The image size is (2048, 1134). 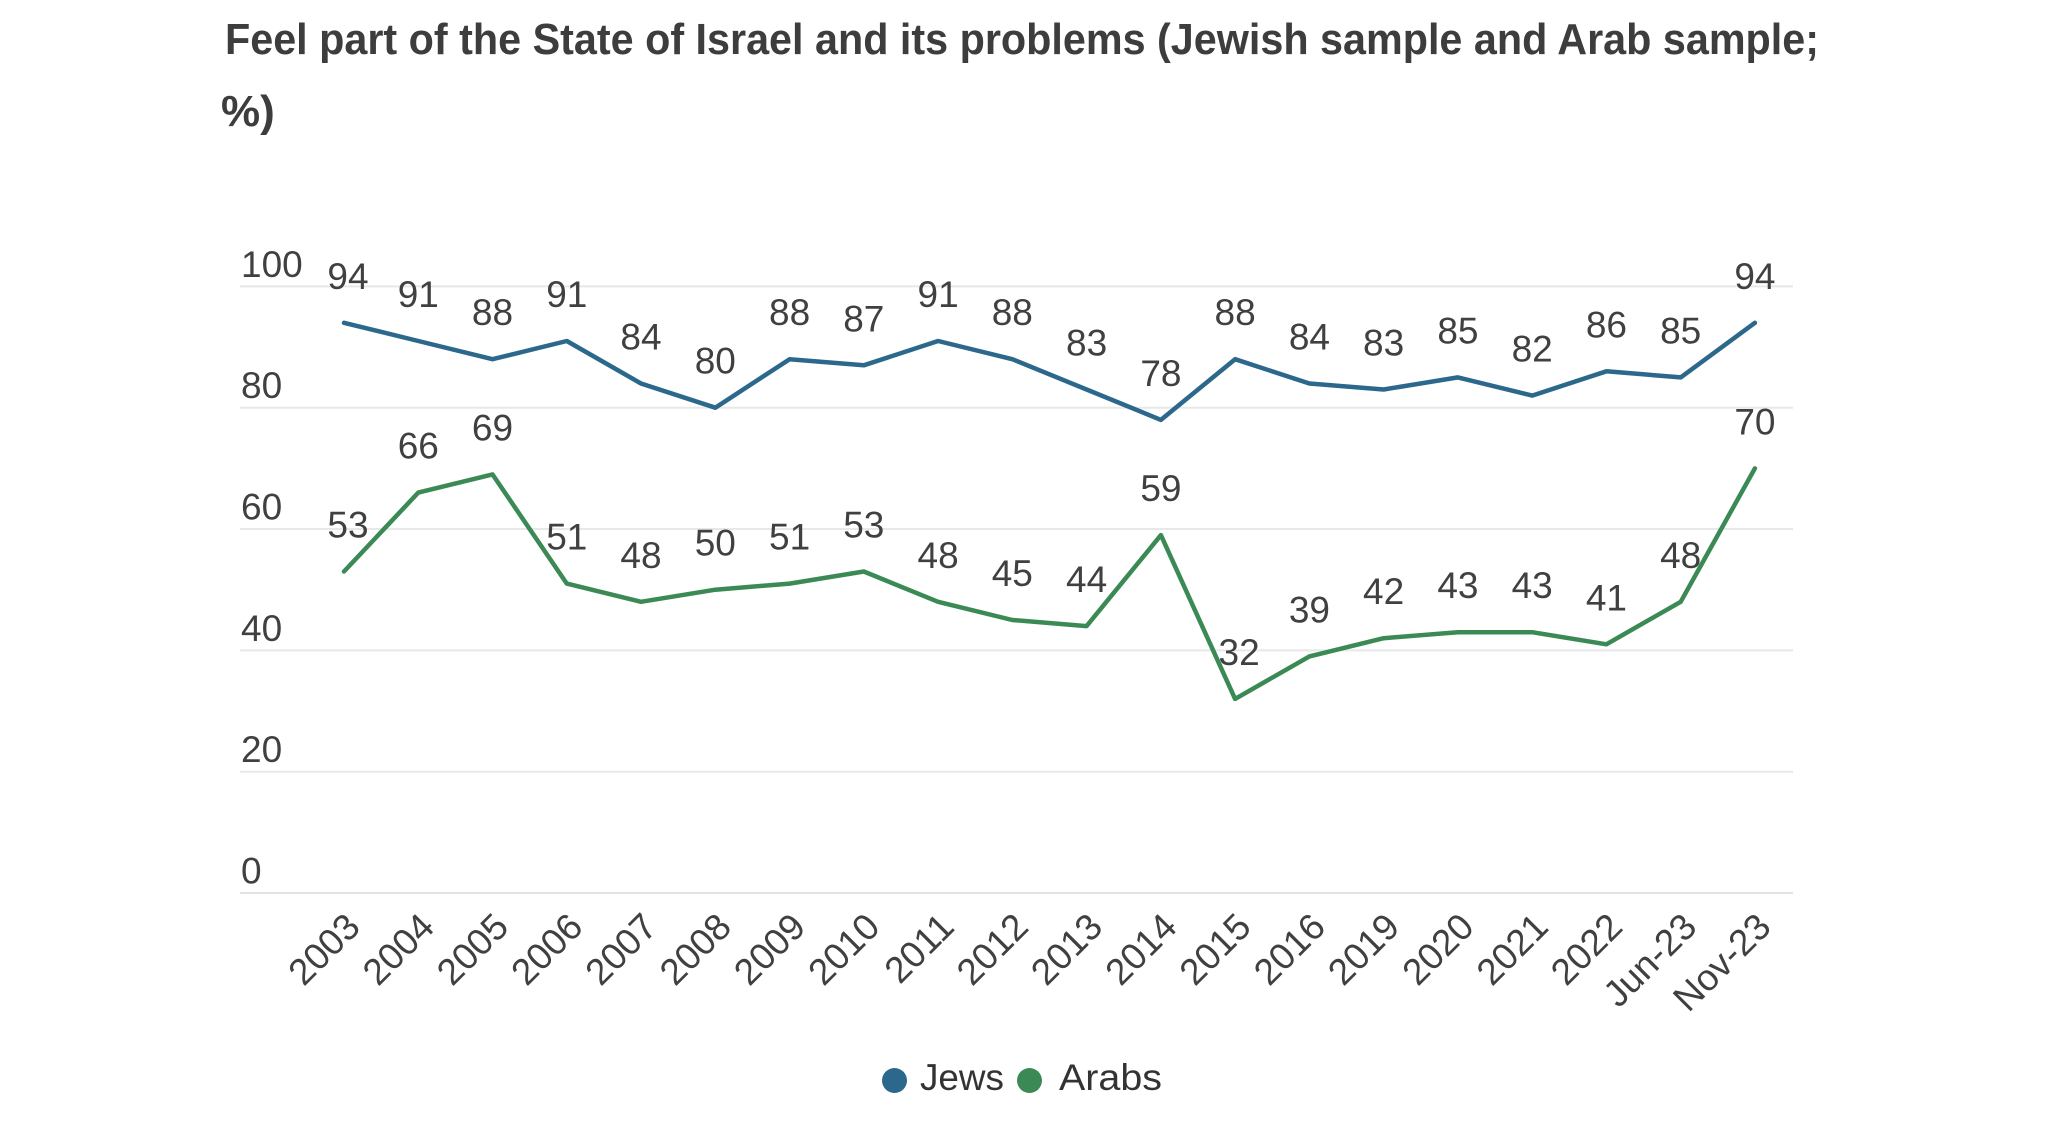 What do you see at coordinates (962, 1077) in the screenshot?
I see `svg-text: Jews` at bounding box center [962, 1077].